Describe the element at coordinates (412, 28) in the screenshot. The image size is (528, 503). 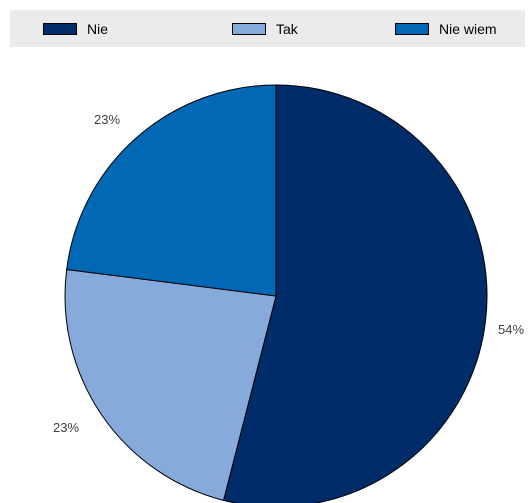
I see `legend-swatch-nie-wiem` at that location.